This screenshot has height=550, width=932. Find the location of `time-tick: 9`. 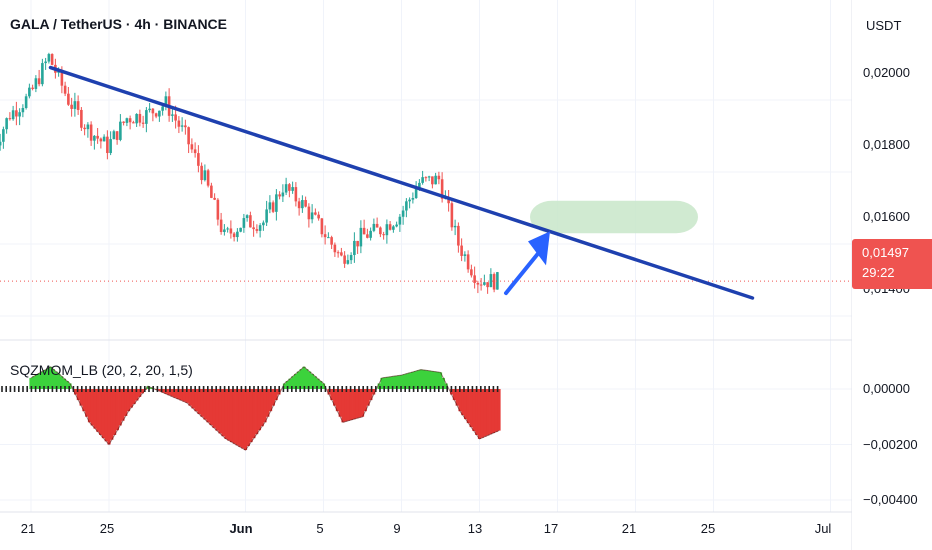

time-tick: 9 is located at coordinates (397, 528).